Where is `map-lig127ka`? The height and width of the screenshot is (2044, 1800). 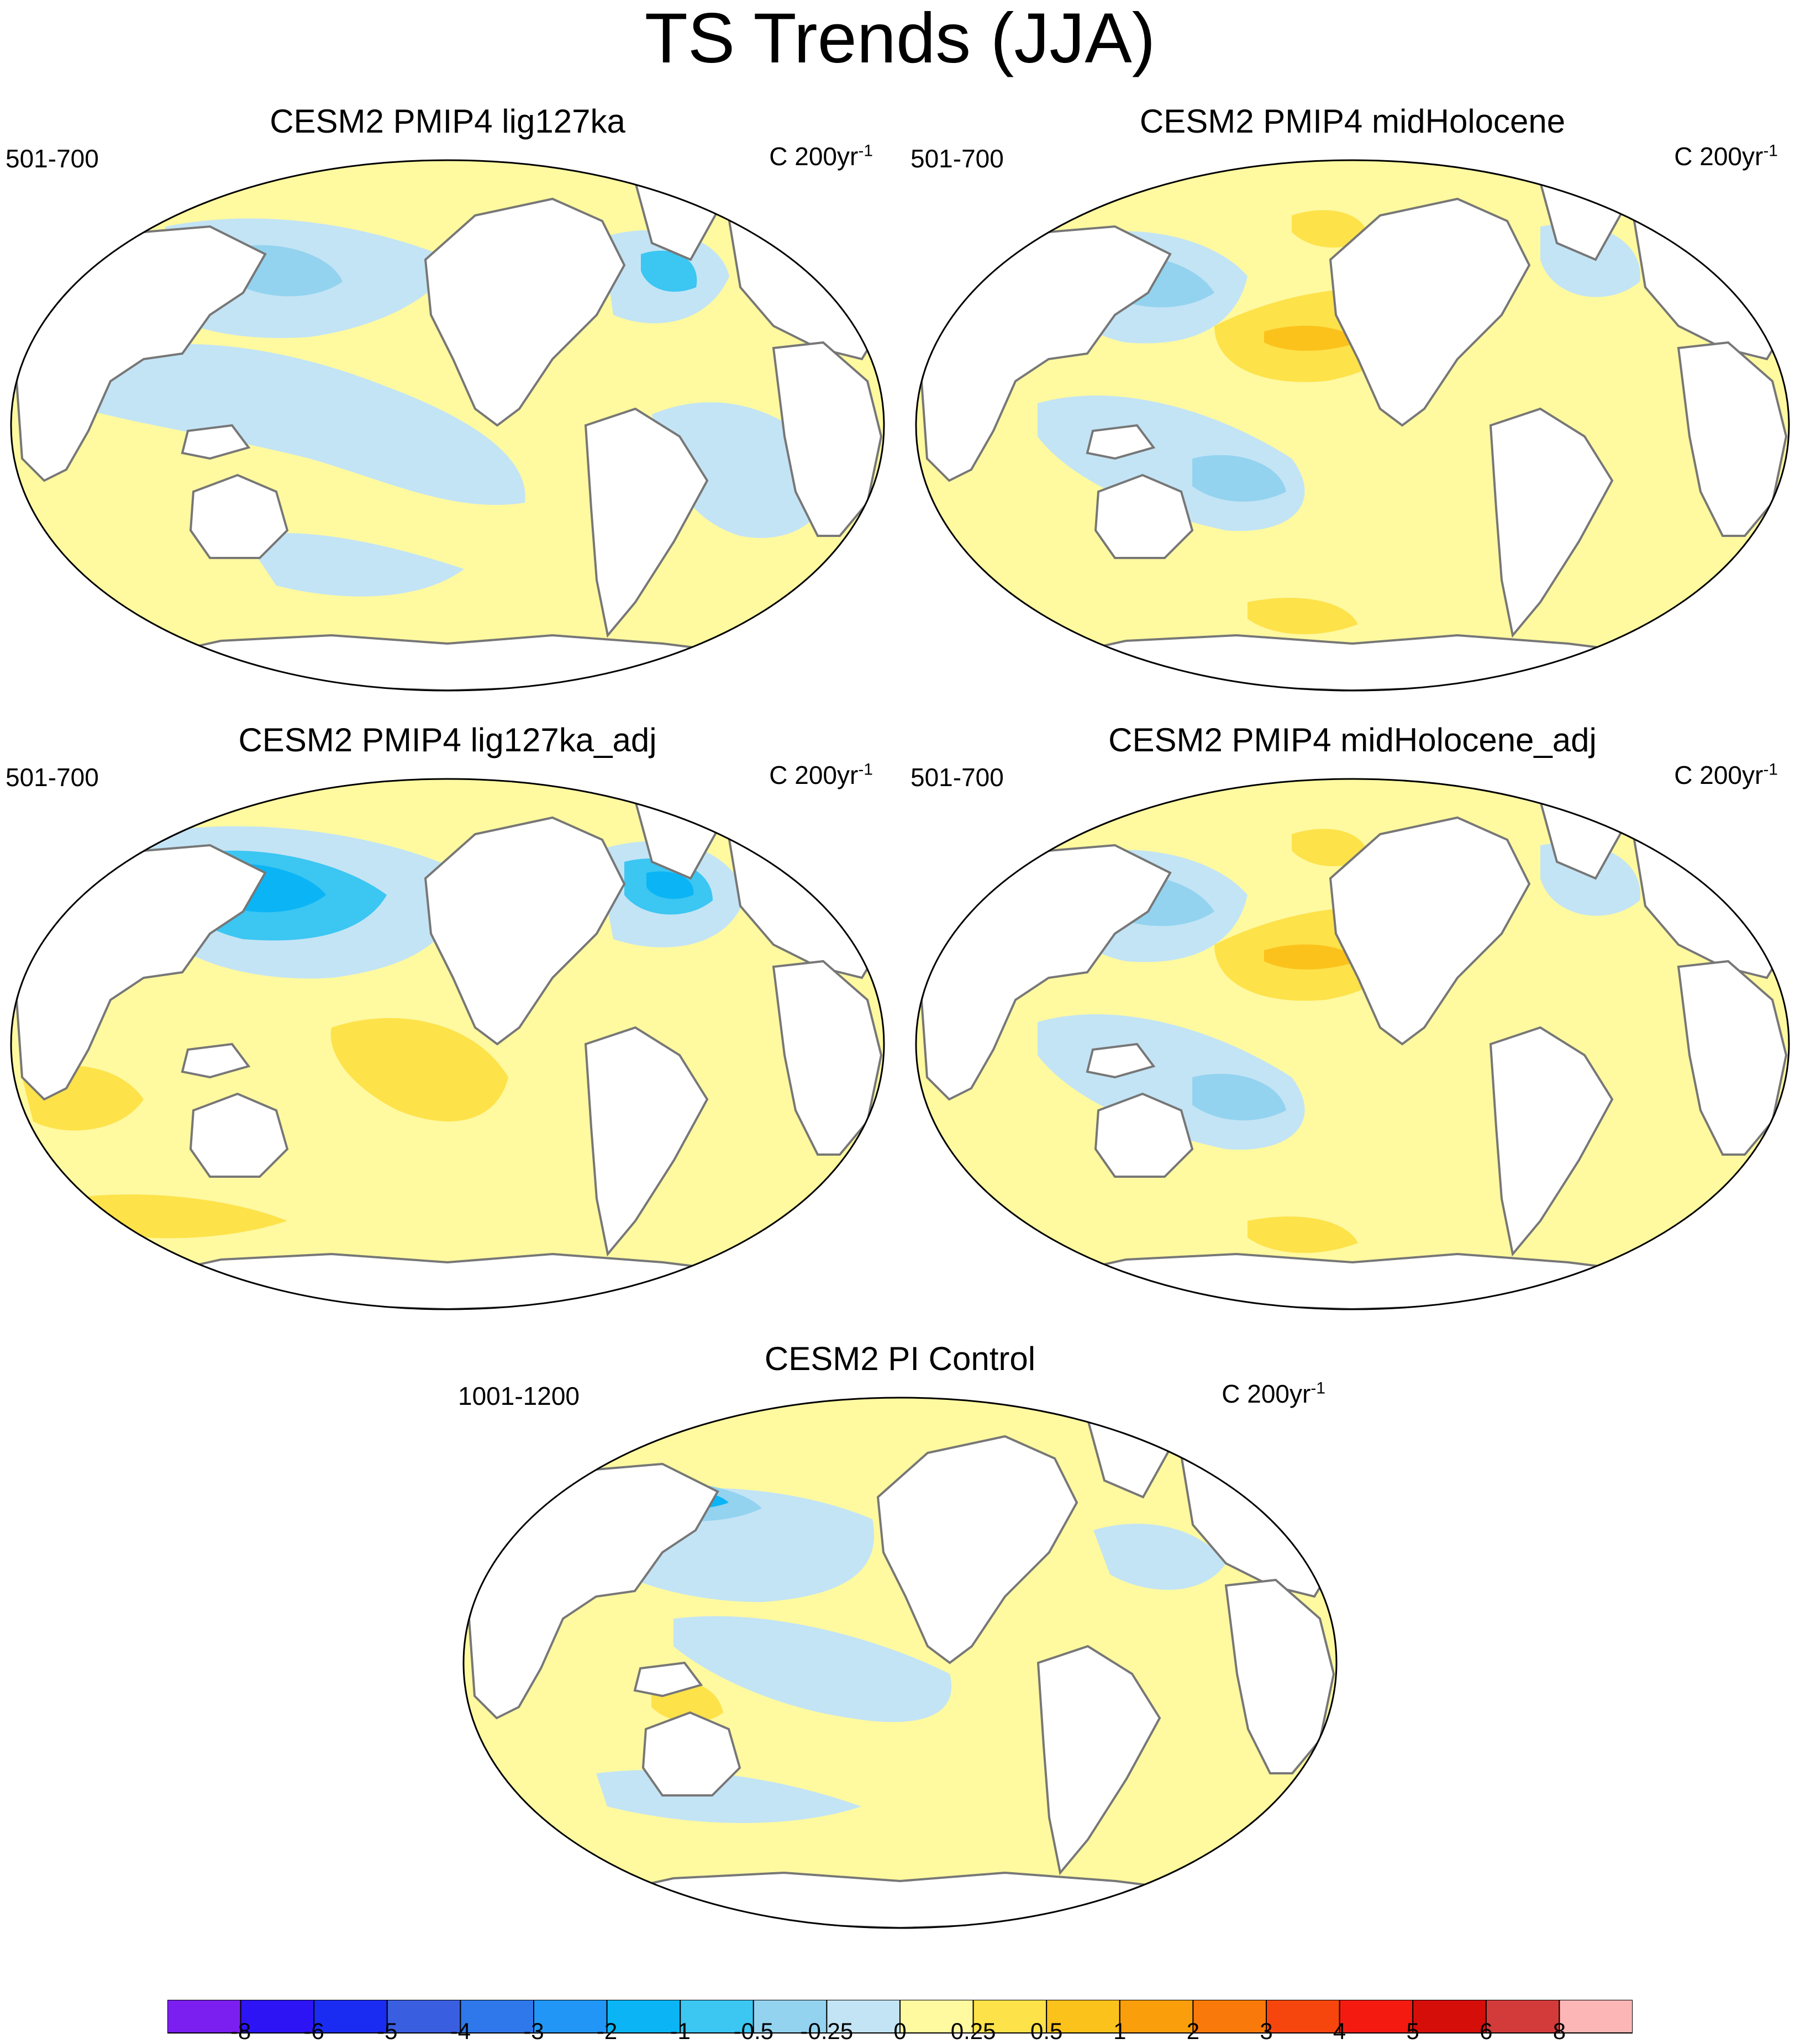 map-lig127ka is located at coordinates (448, 426).